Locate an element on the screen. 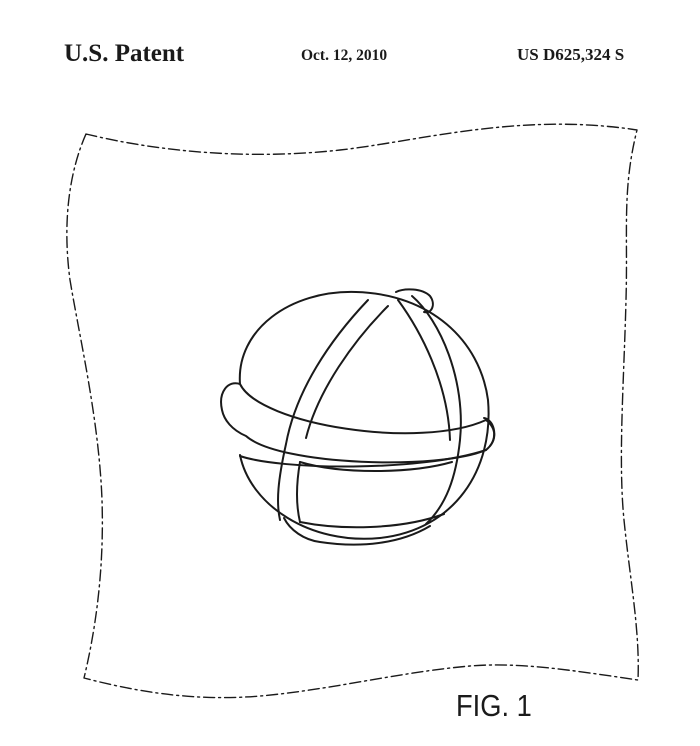 This screenshot has width=700, height=746. ball-drawing is located at coordinates (357, 416).